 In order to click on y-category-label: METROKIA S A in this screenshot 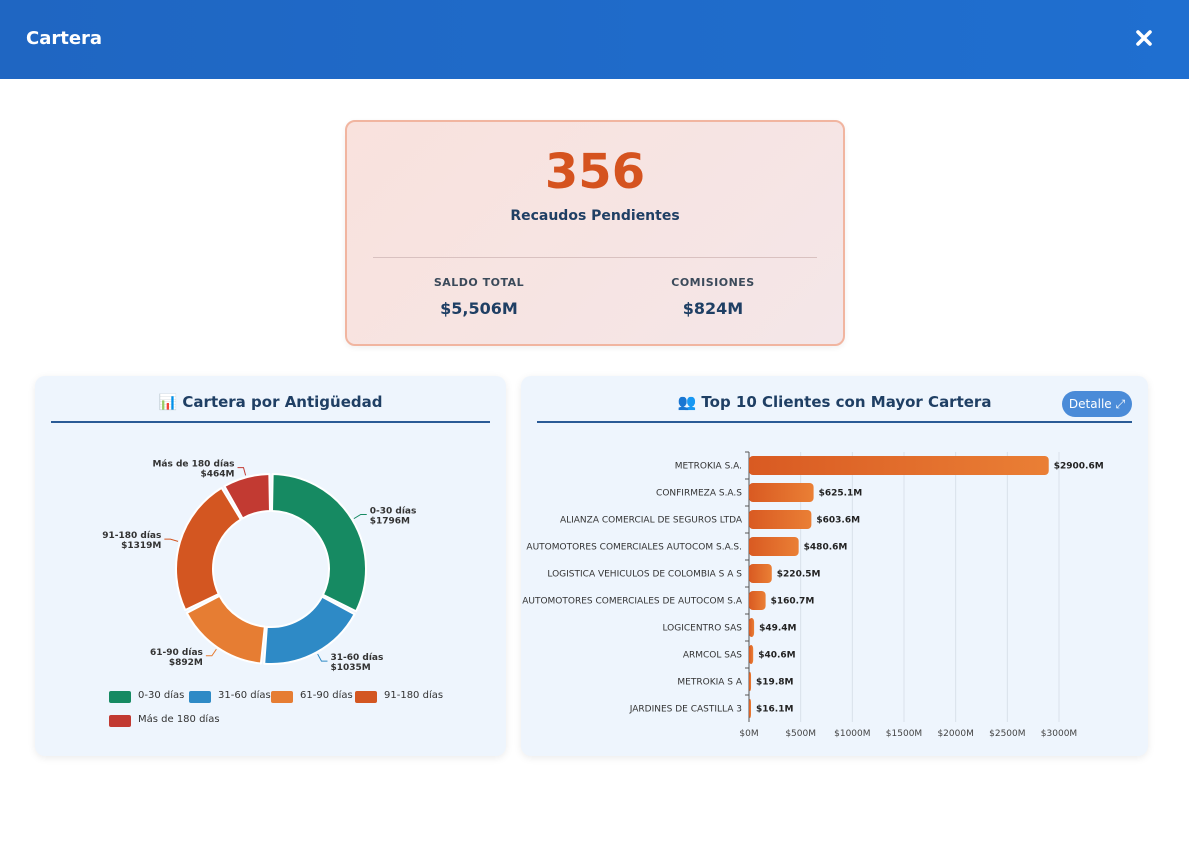, I will do `click(709, 683)`.